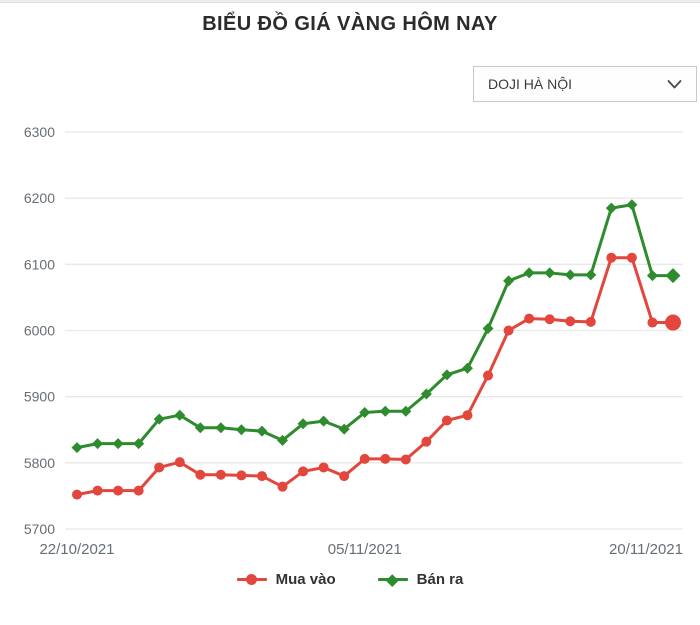 The image size is (700, 625). I want to click on page-title: BIỂU ĐỒ GIÁ VÀNG HÔM NAY, so click(350, 24).